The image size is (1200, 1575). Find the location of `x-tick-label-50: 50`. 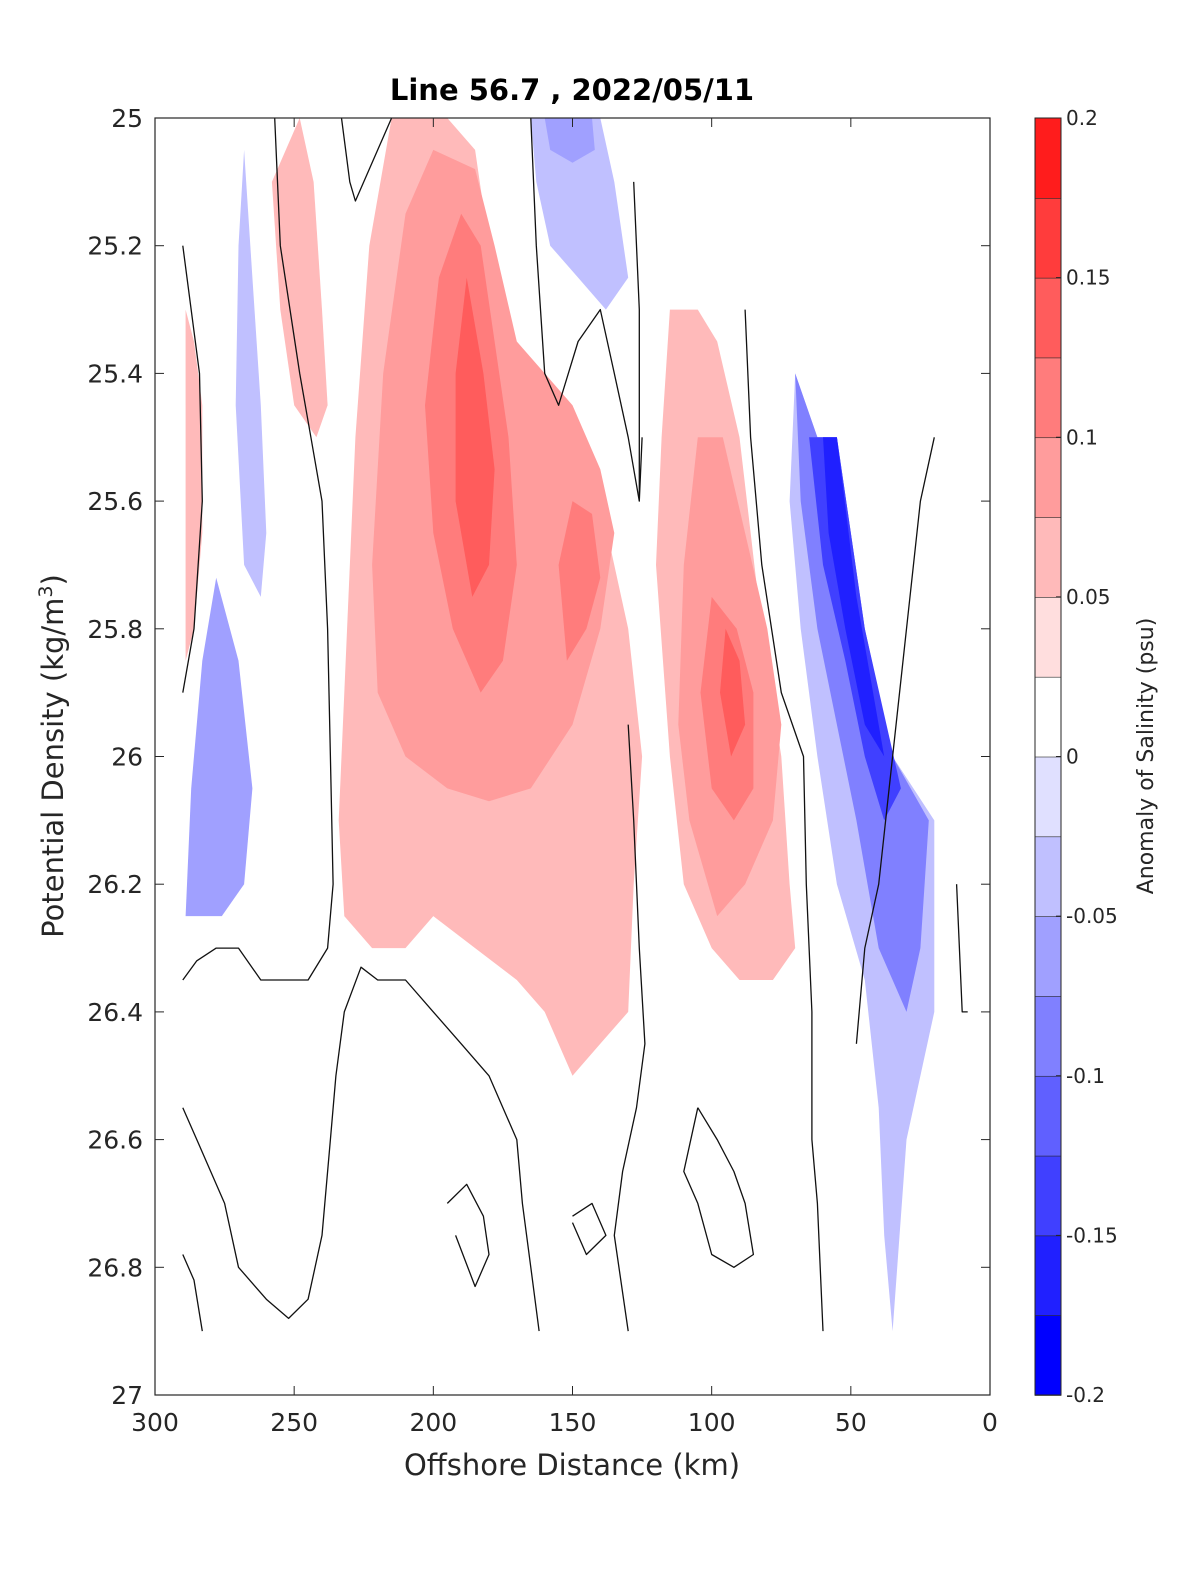

x-tick-label-50: 50 is located at coordinates (851, 1422).